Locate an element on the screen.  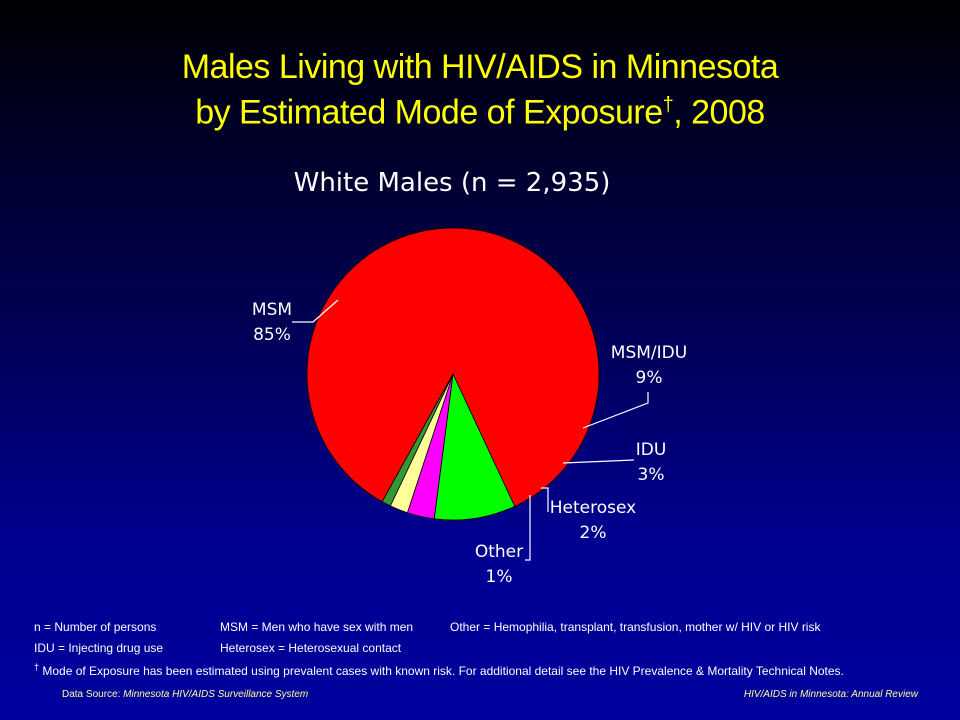
label-msm-name: MSM is located at coordinates (272, 310).